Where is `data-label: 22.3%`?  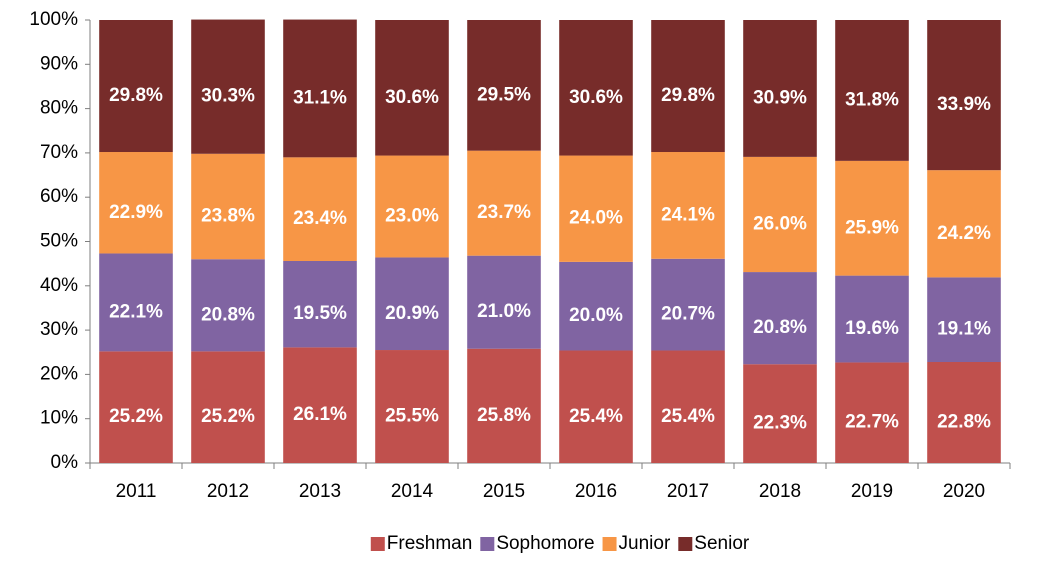 data-label: 22.3% is located at coordinates (780, 423).